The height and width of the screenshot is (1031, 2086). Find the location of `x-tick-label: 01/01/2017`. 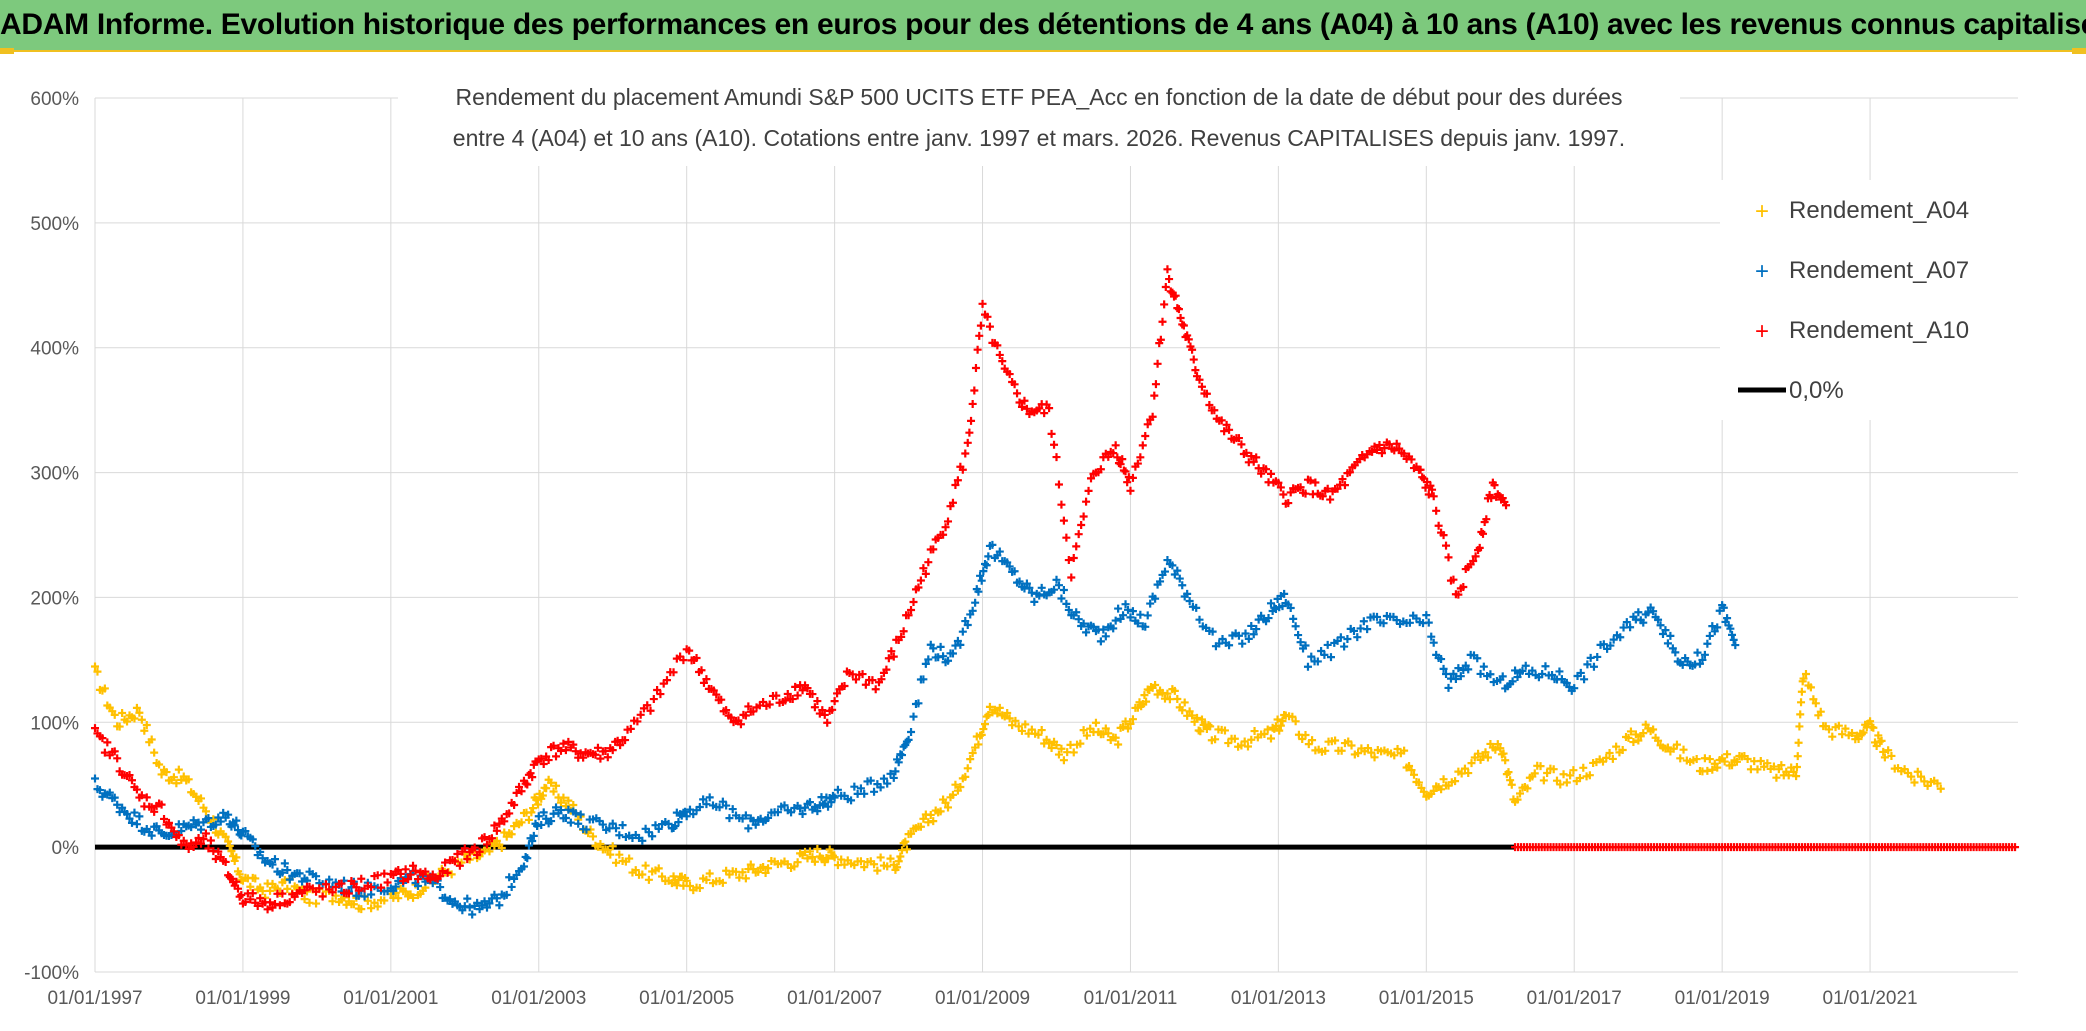

x-tick-label: 01/01/2017 is located at coordinates (1574, 998).